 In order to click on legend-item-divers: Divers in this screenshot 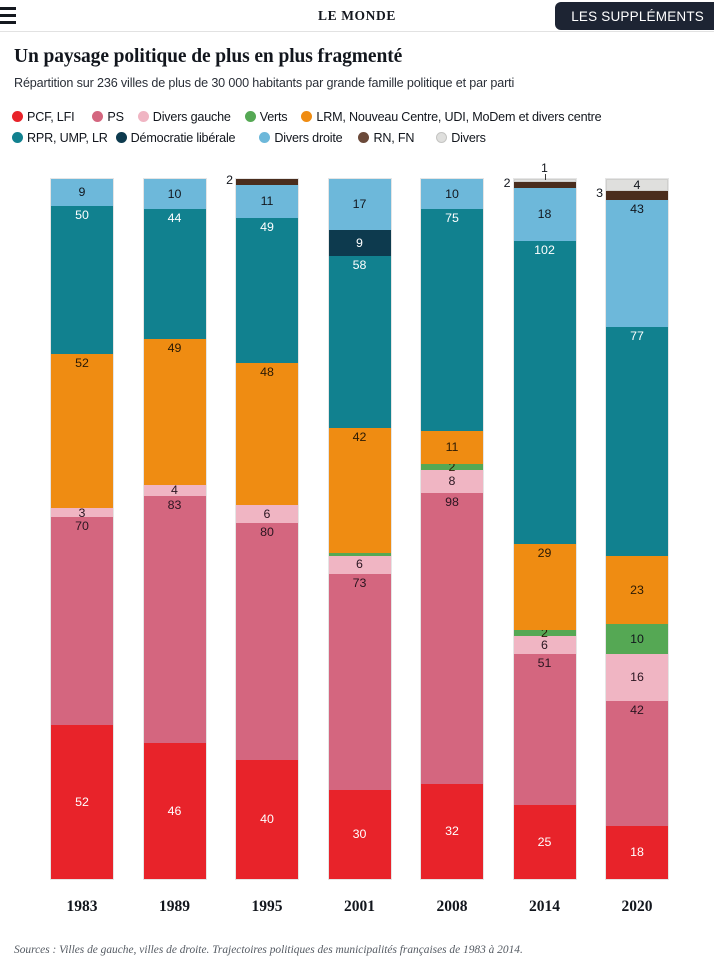, I will do `click(461, 138)`.